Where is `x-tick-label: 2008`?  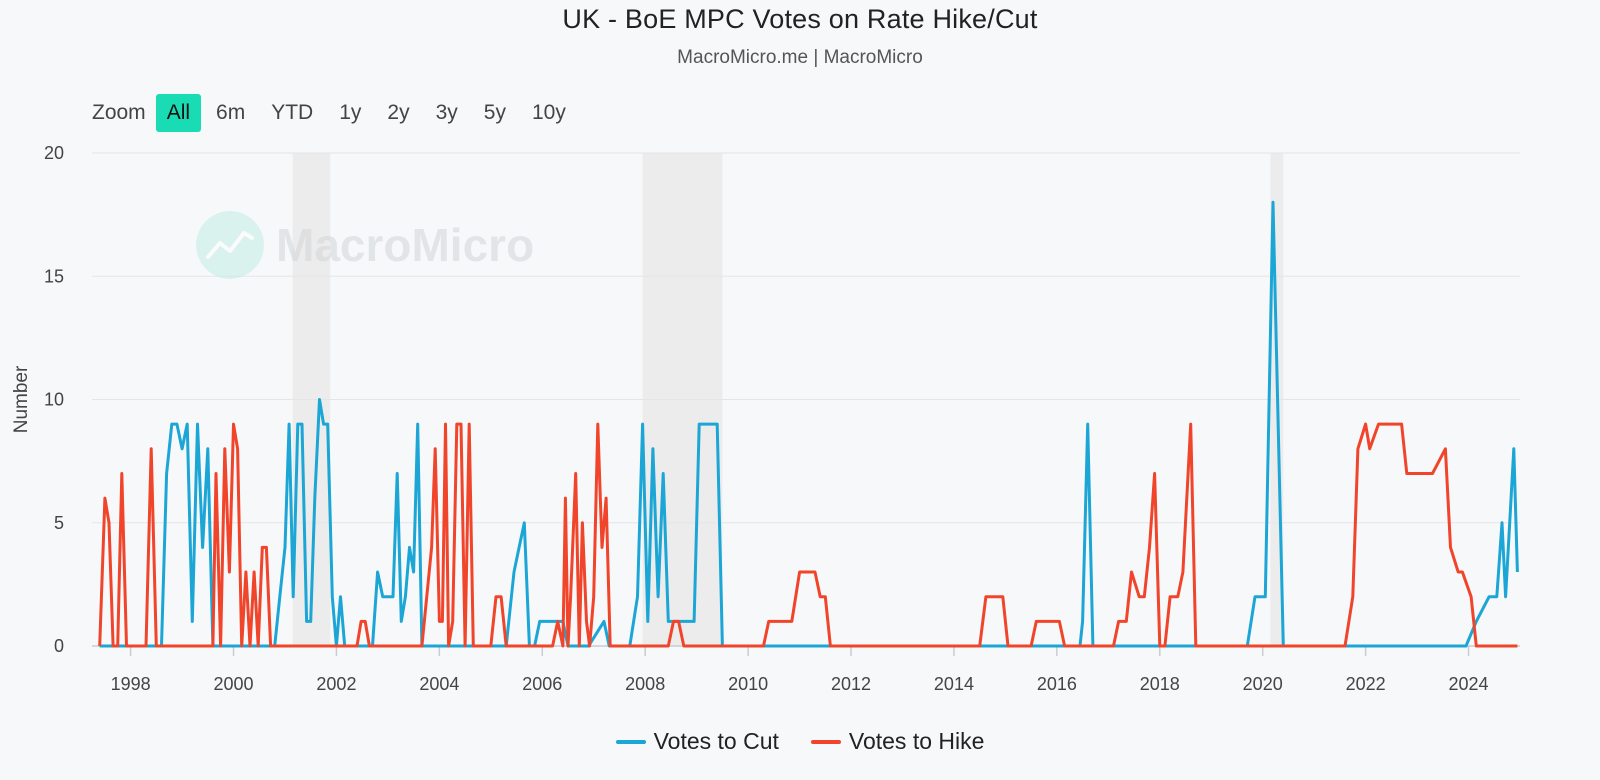
x-tick-label: 2008 is located at coordinates (645, 684).